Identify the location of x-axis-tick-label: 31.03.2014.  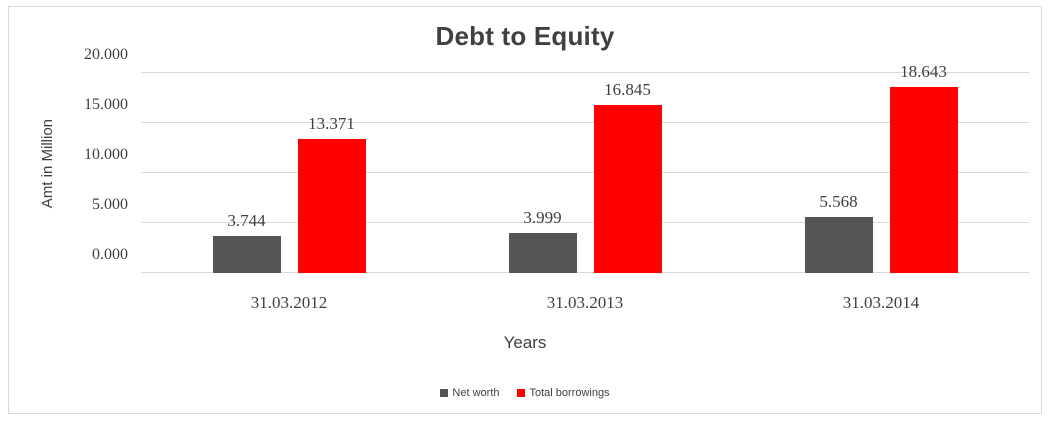
(881, 302).